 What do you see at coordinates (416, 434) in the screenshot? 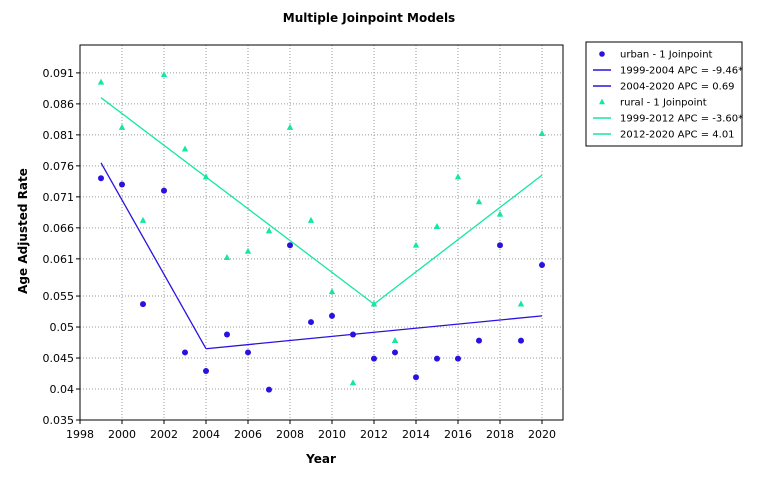
I see `x-tick-label: 2014` at bounding box center [416, 434].